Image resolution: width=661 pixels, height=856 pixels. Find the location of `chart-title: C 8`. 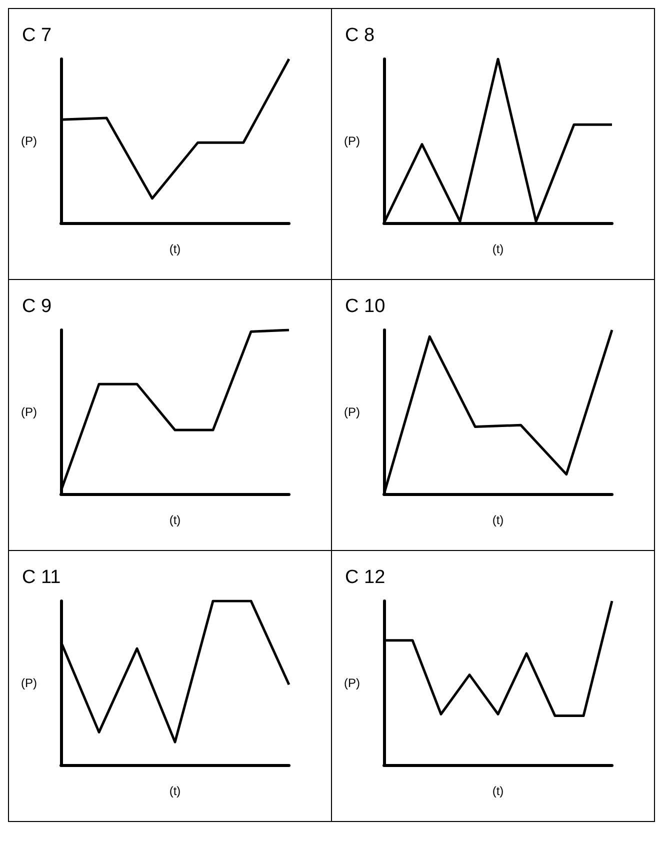

chart-title: C 8 is located at coordinates (360, 35).